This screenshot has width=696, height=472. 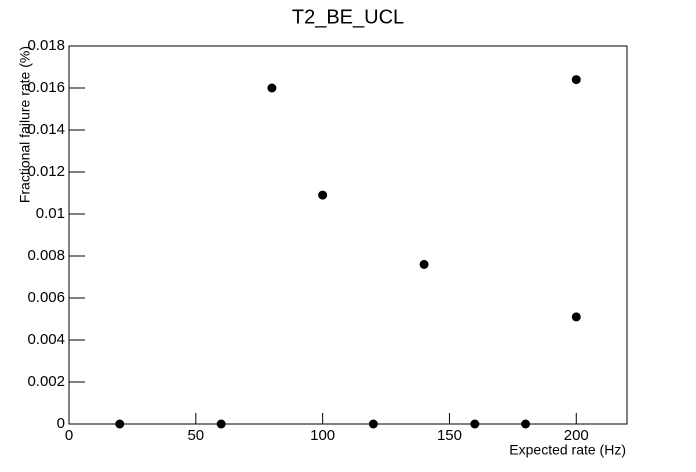 I want to click on y-tick-label: 0.004, so click(x=46, y=339).